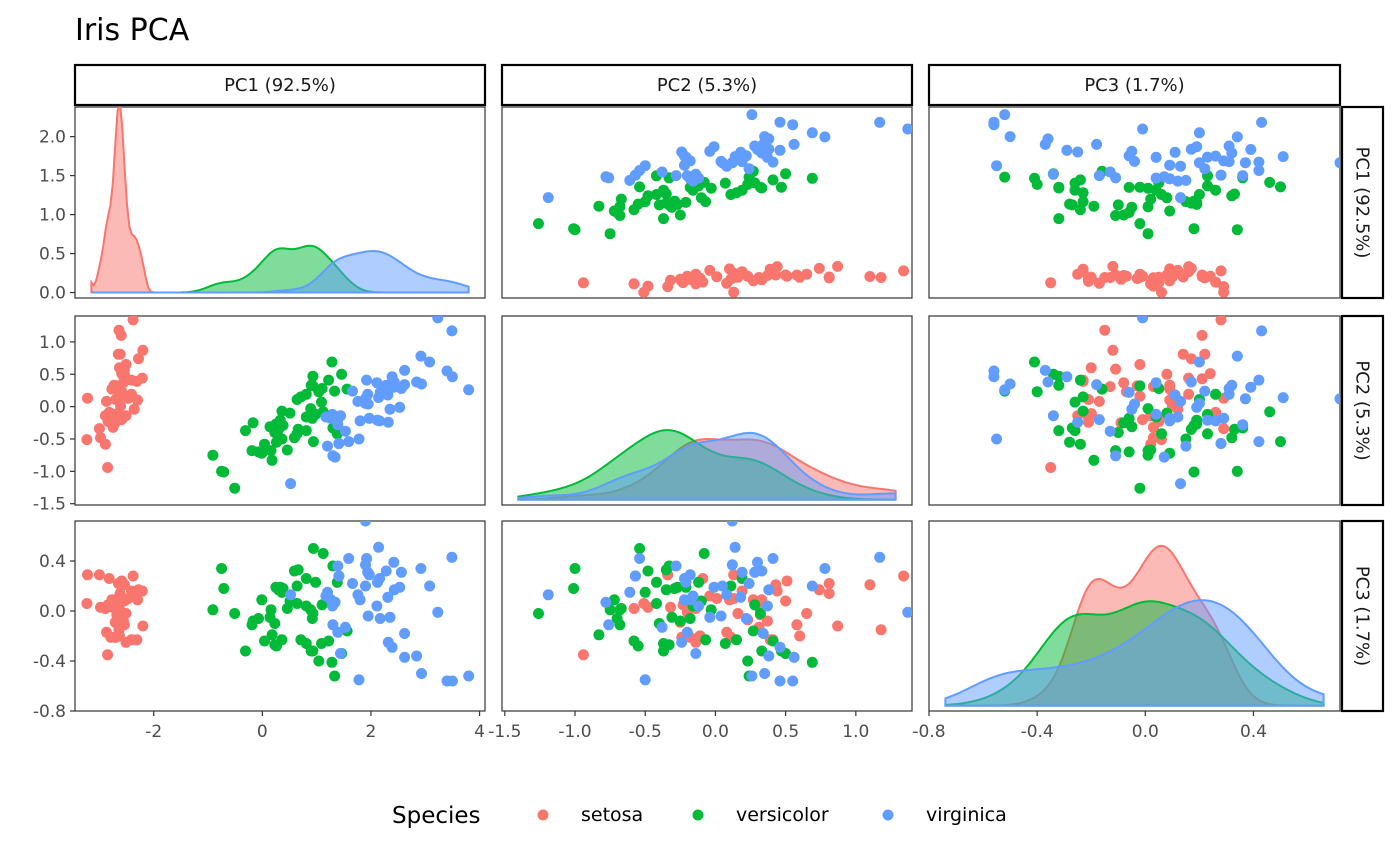  What do you see at coordinates (684, 165) in the screenshot?
I see `point-virginica-11-pc1-pc2` at bounding box center [684, 165].